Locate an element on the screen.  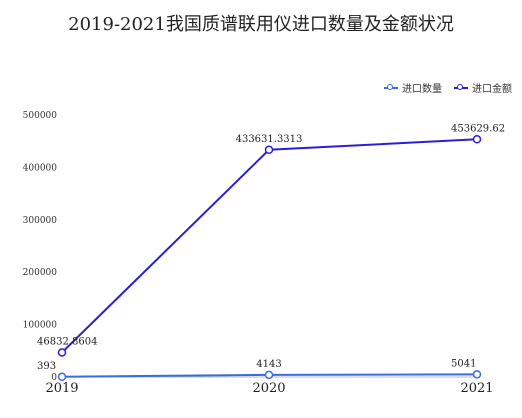
legend-label-quantity: 进口数量 is located at coordinates (422, 89).